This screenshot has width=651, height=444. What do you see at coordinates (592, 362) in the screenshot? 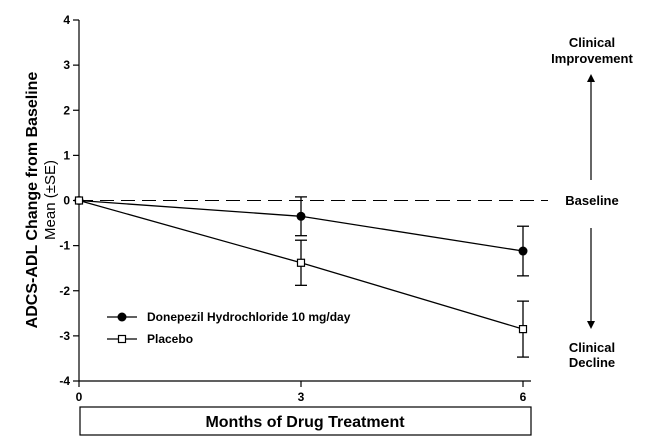
I see `annotation-decline-line2: Decline` at bounding box center [592, 362].